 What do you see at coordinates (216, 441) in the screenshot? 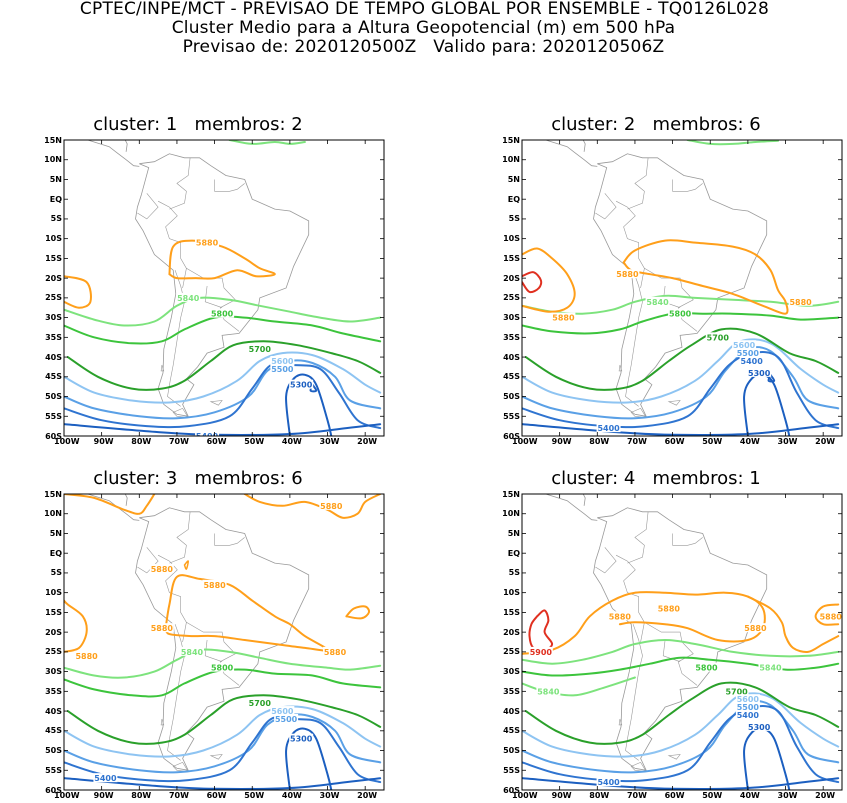
I see `lon-tick-label: 60W` at bounding box center [216, 441].